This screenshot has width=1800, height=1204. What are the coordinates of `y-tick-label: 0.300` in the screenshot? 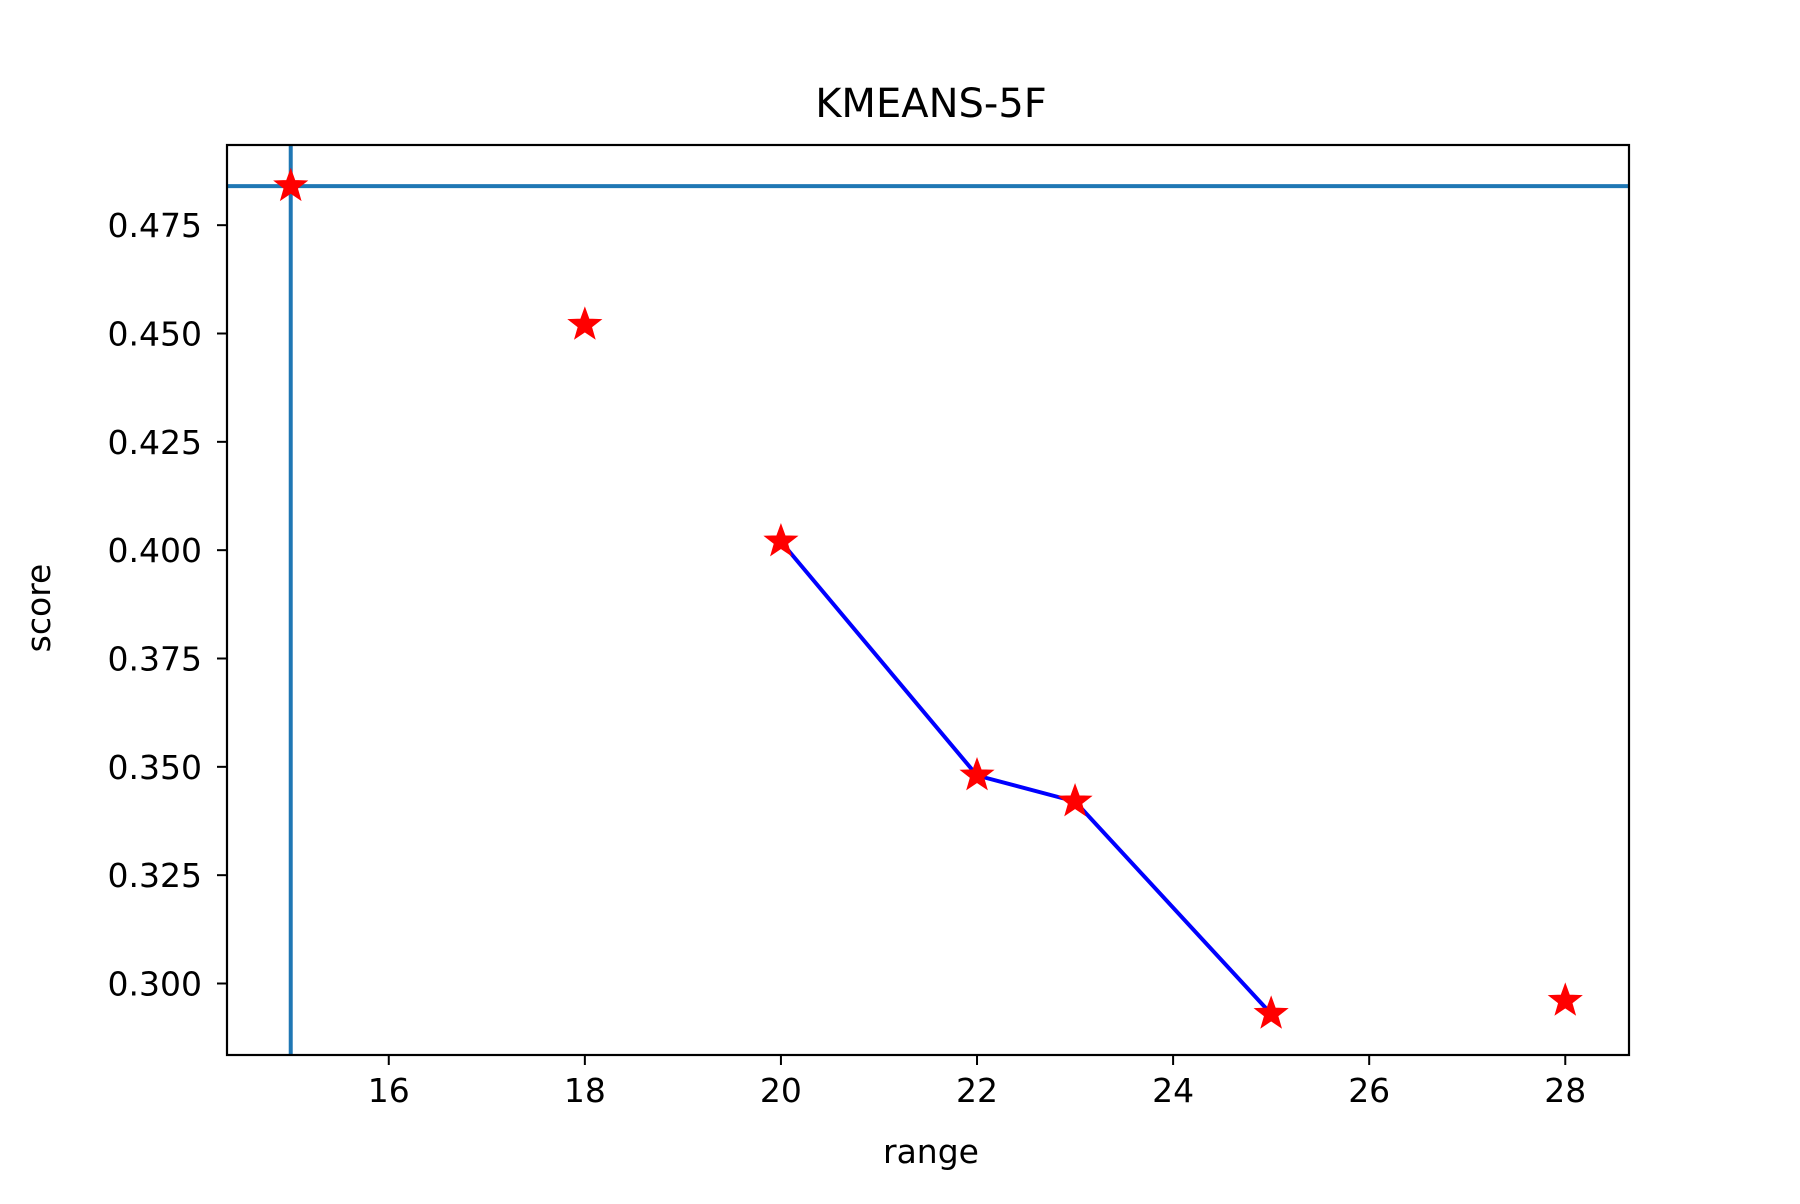 It's located at (155, 984).